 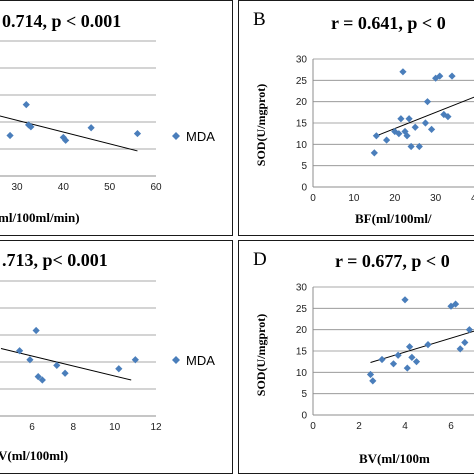 I want to click on x-tick-label-b: 10, so click(x=354, y=198).